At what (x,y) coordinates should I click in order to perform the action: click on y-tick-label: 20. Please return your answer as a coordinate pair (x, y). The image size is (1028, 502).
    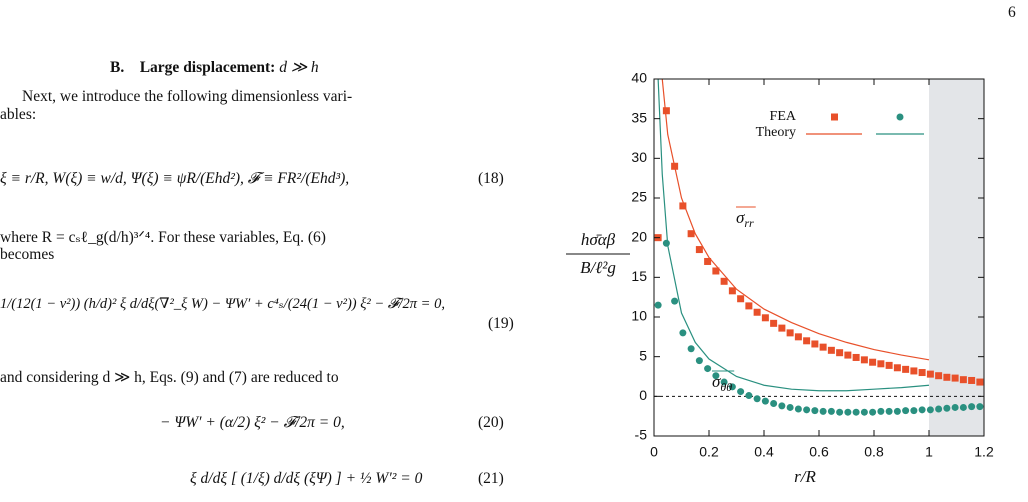
    Looking at the image, I should click on (639, 236).